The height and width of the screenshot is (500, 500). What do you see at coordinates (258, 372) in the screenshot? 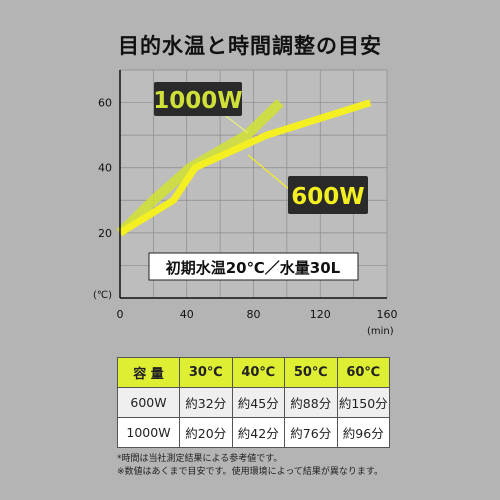
I see `header-40c: 40℃` at bounding box center [258, 372].